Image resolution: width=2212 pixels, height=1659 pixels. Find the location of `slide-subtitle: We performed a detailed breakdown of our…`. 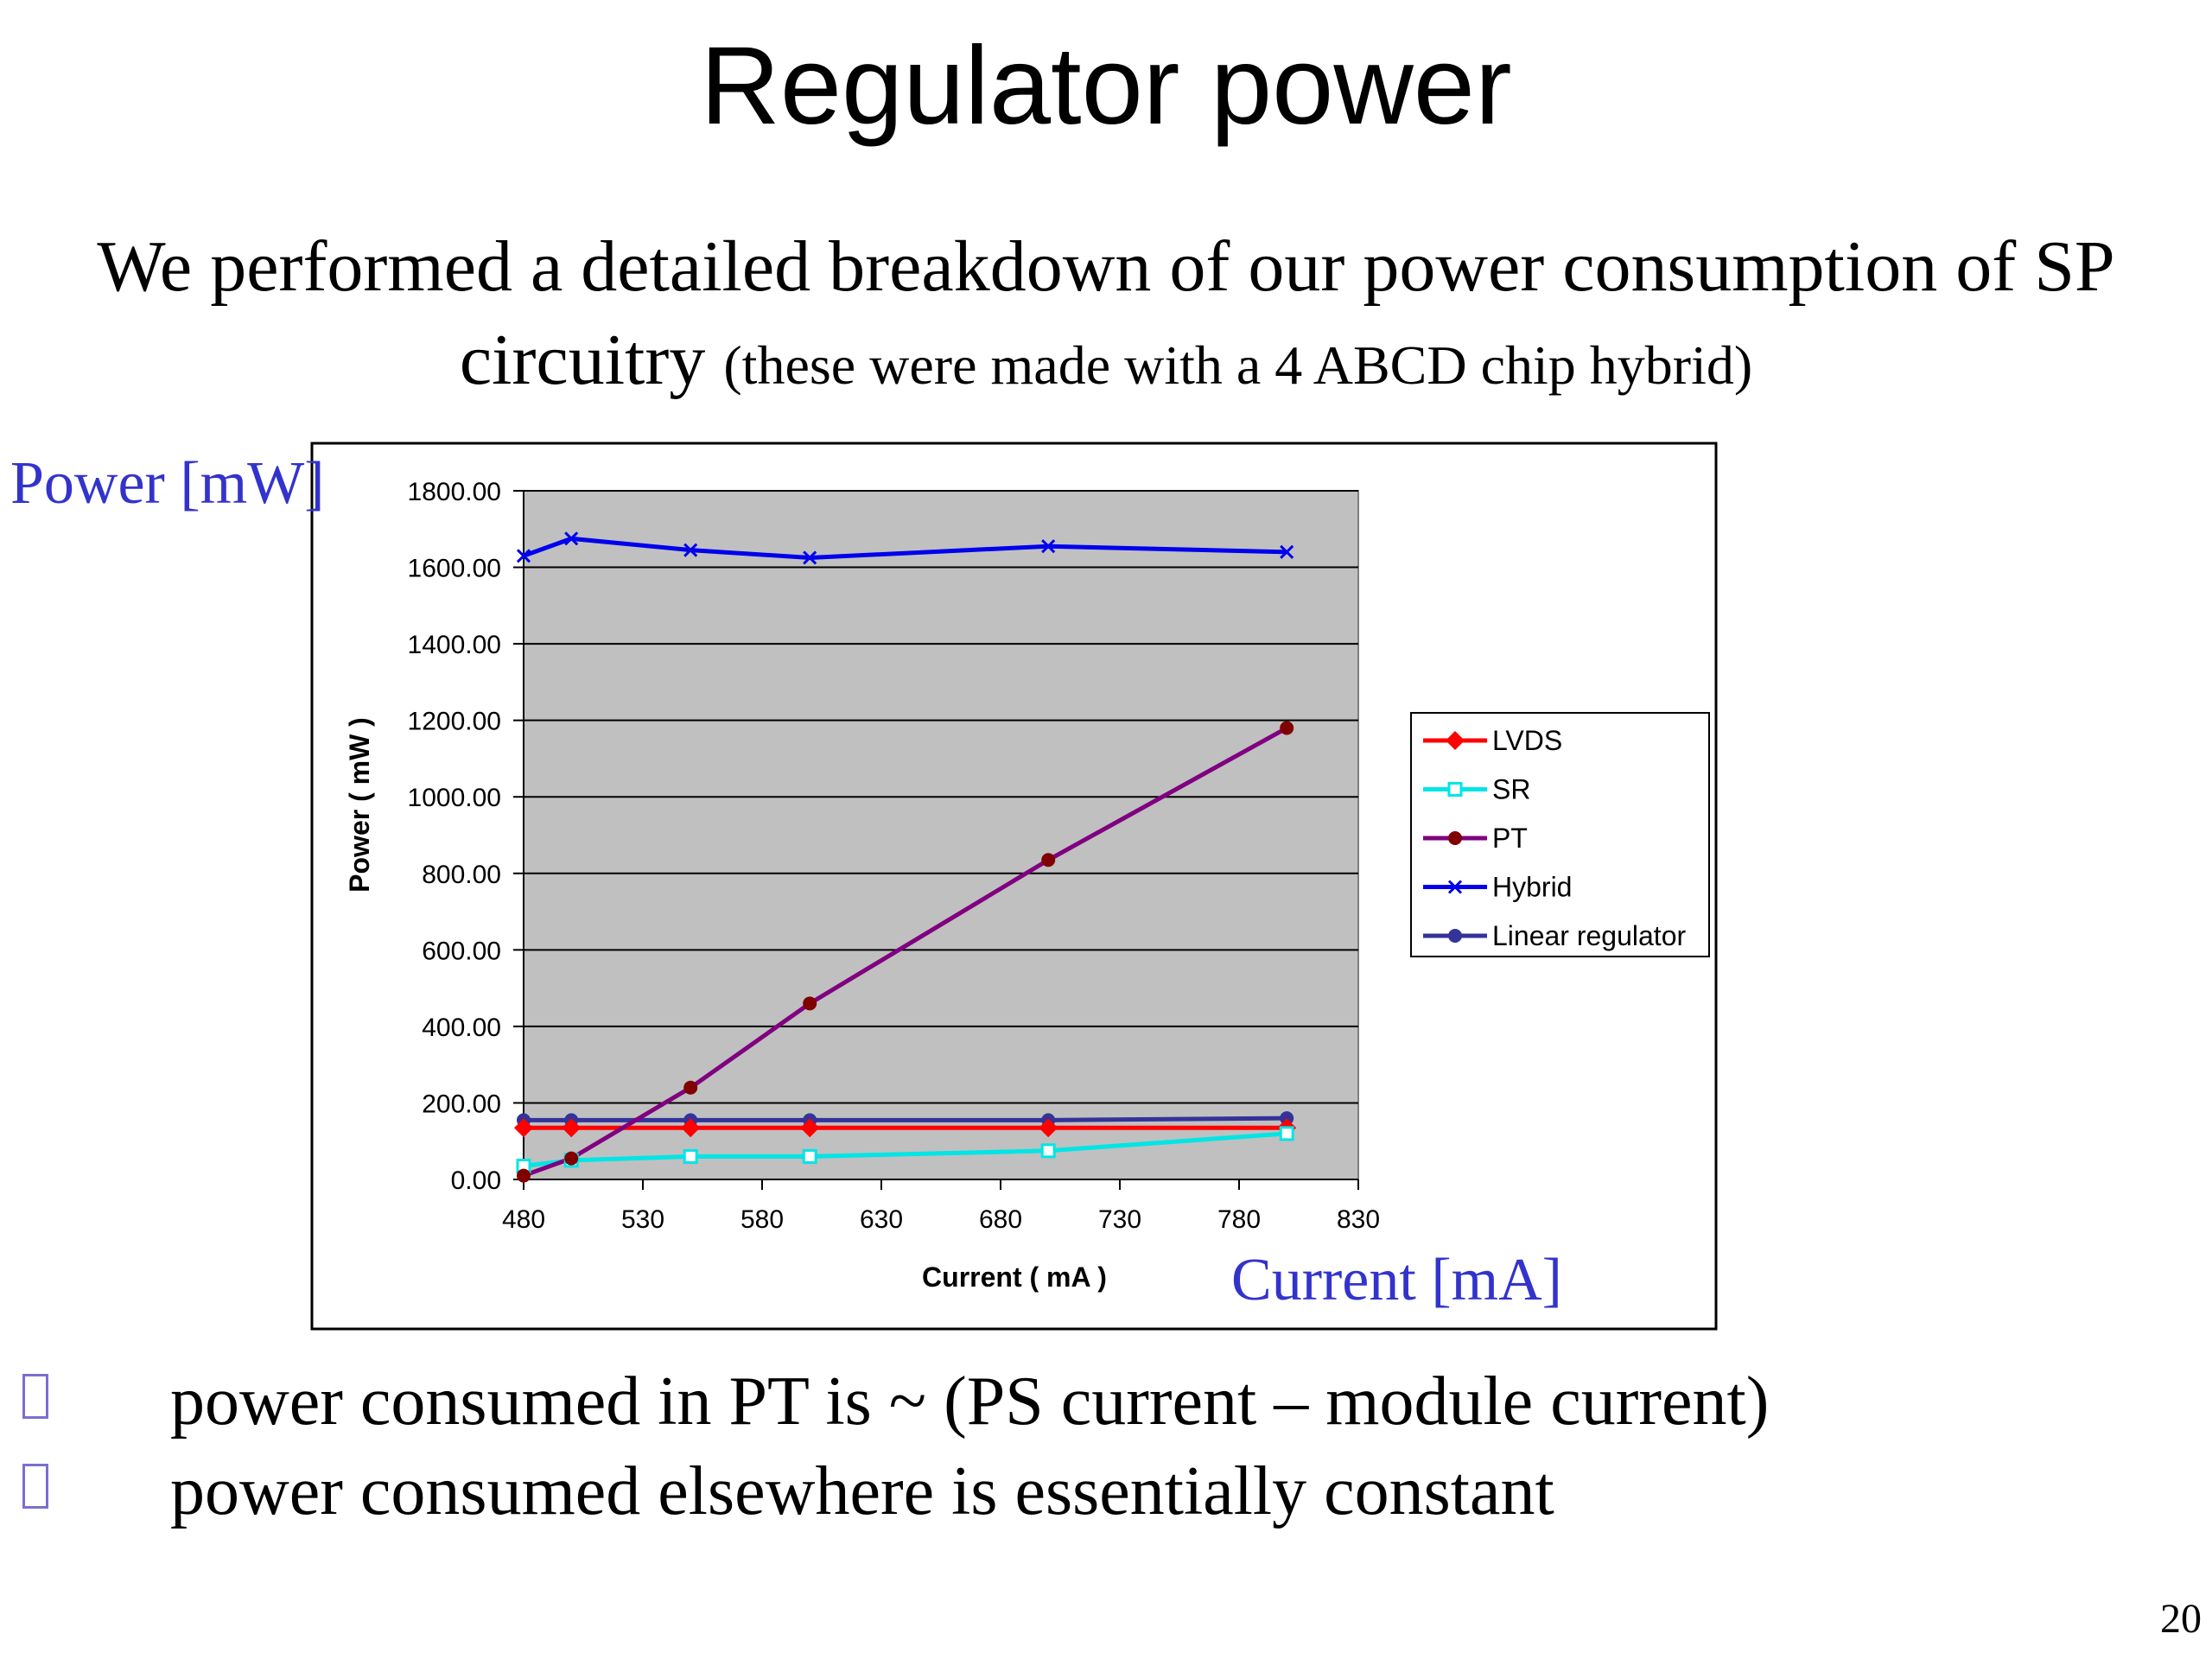

slide-subtitle: We performed a detailed breakdown of our… is located at coordinates (1106, 316).